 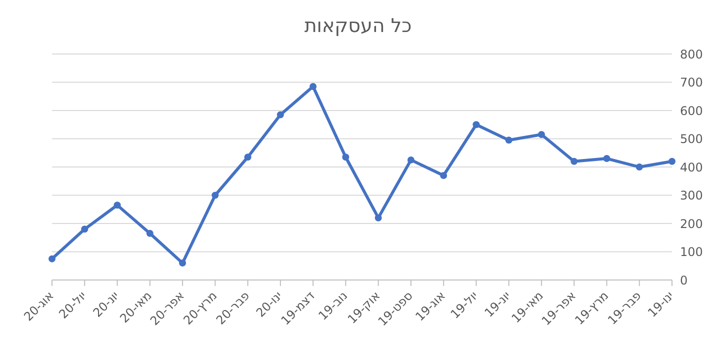 What do you see at coordinates (691, 195) in the screenshot?
I see `y-tick-label: 300` at bounding box center [691, 195].